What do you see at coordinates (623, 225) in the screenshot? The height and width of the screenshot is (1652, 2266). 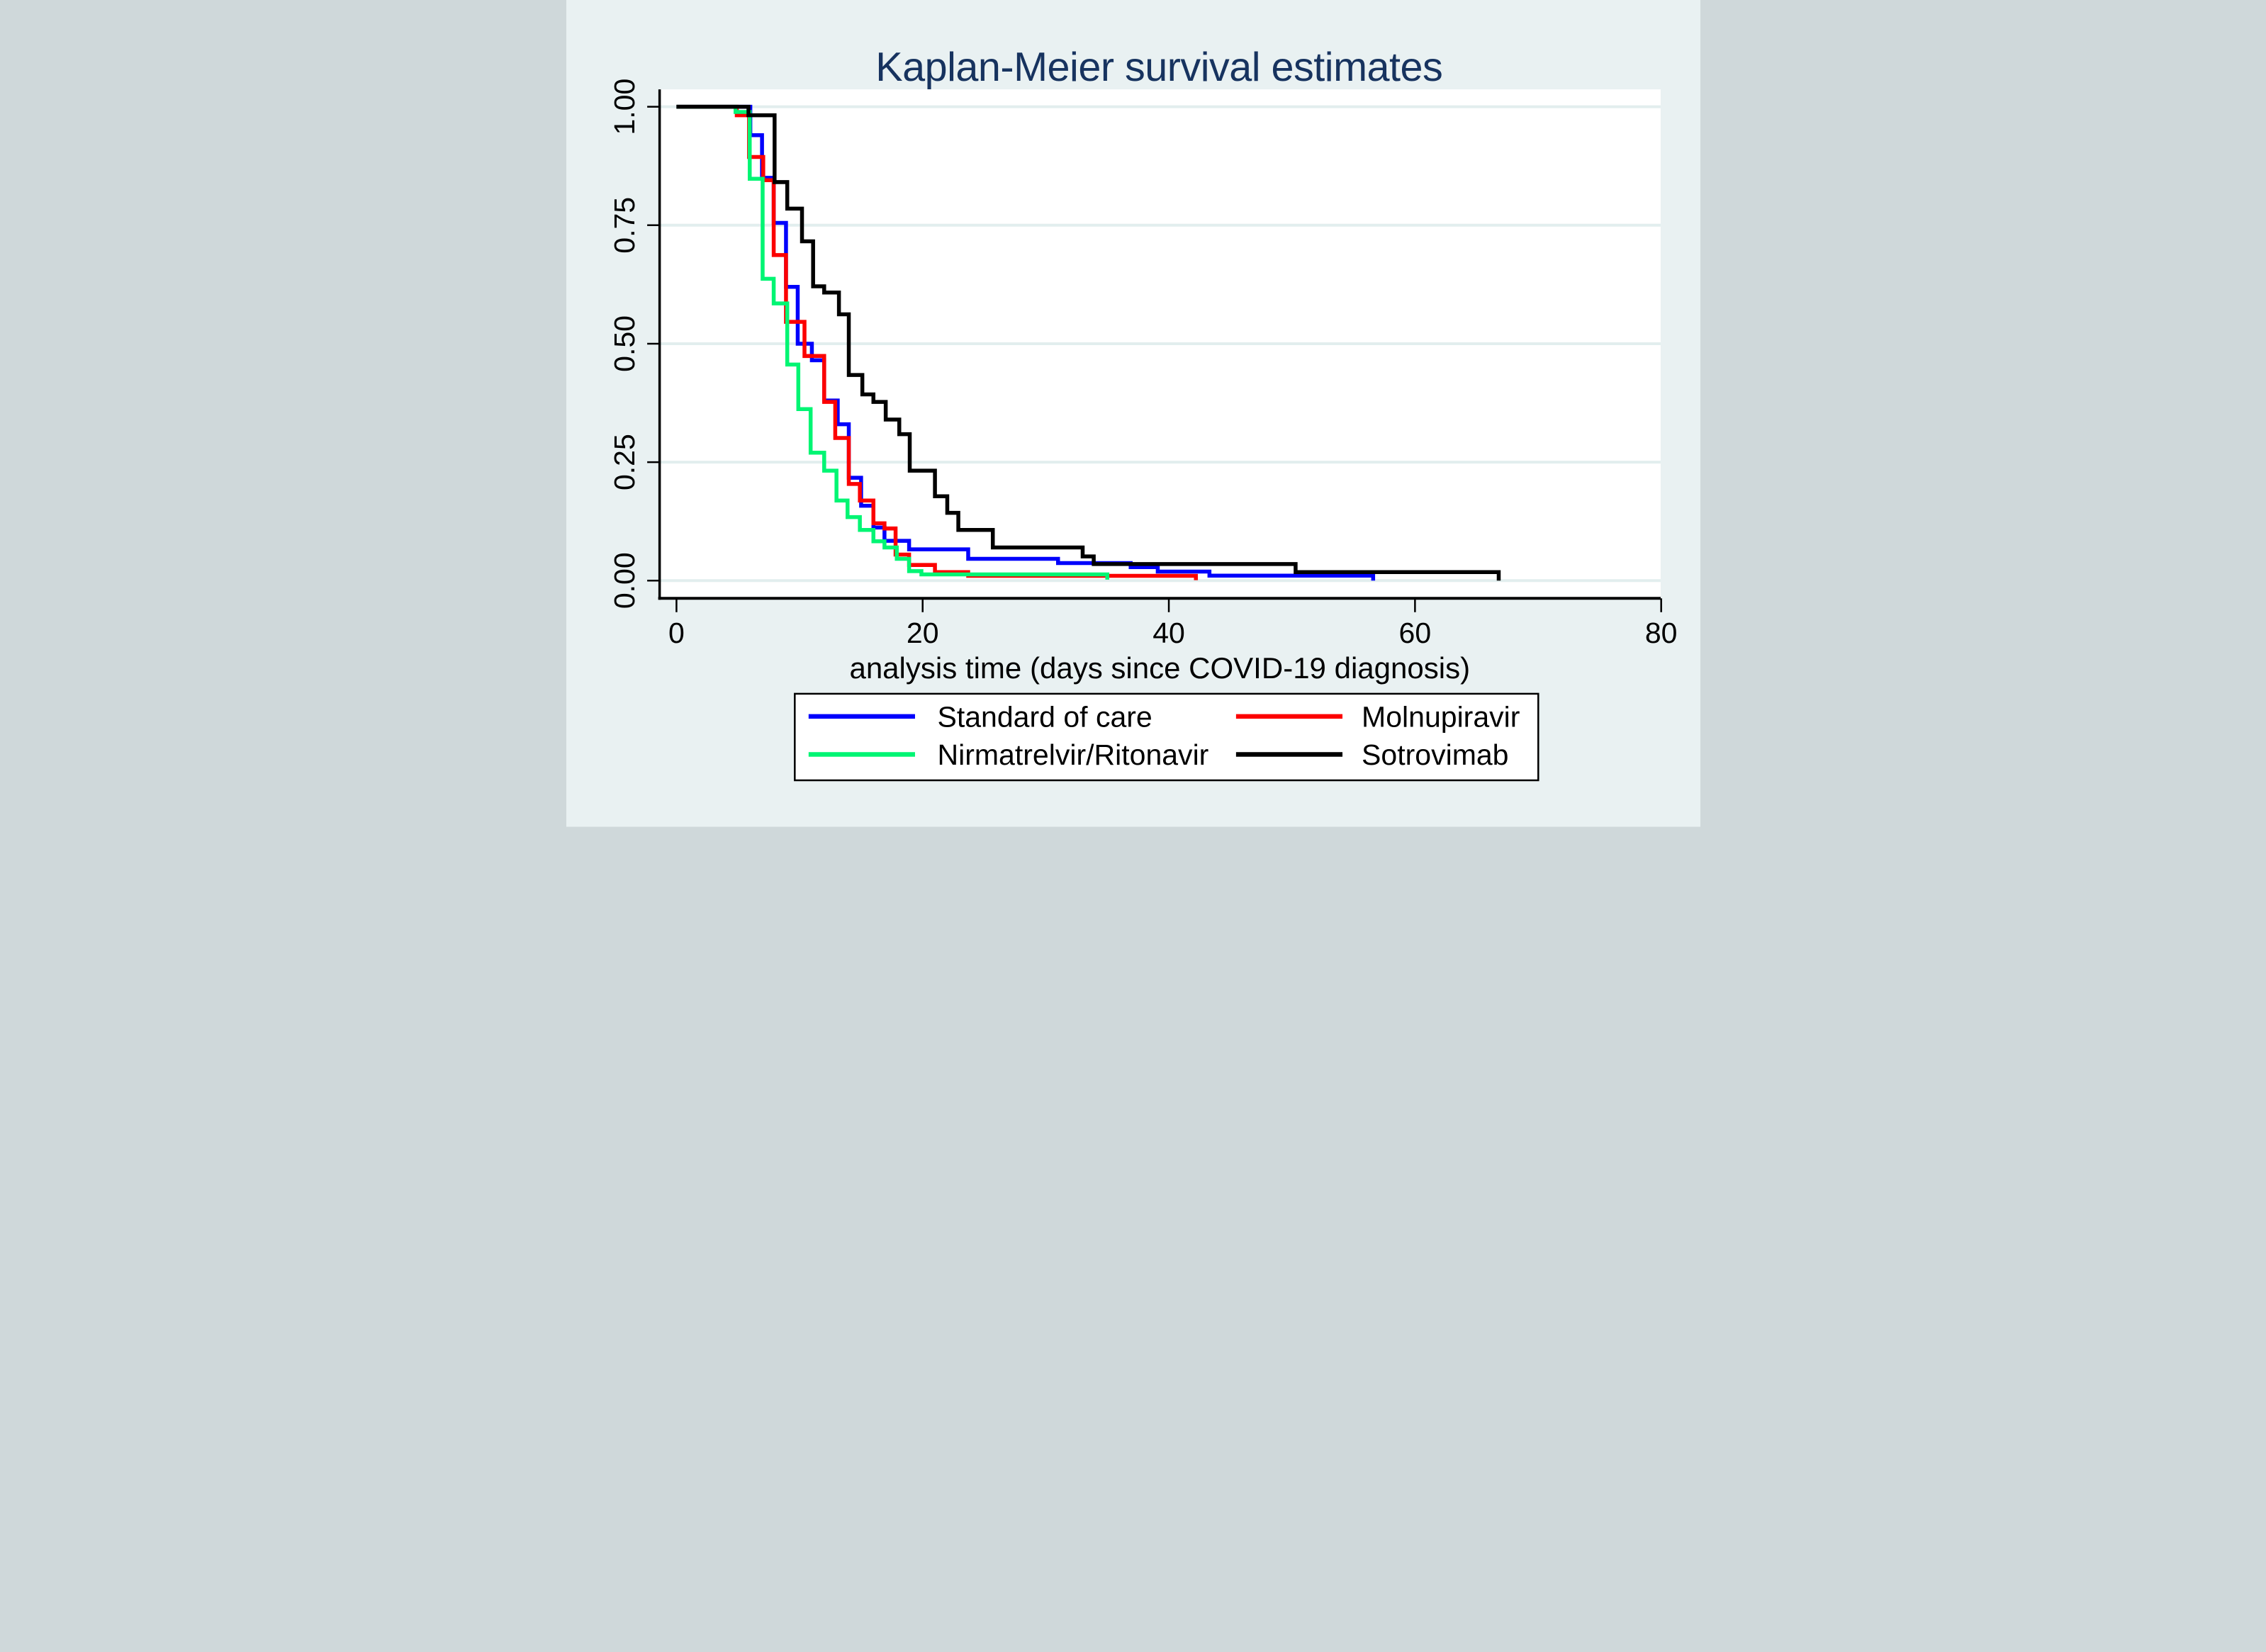 I see `y-tick-label: 0.75` at bounding box center [623, 225].